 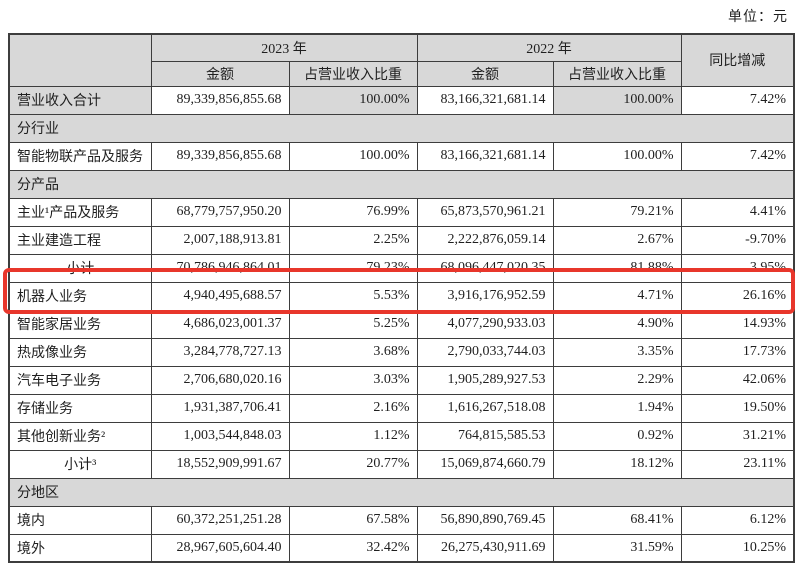 I want to click on pct-2023-cell: 3.68%, so click(x=353, y=352).